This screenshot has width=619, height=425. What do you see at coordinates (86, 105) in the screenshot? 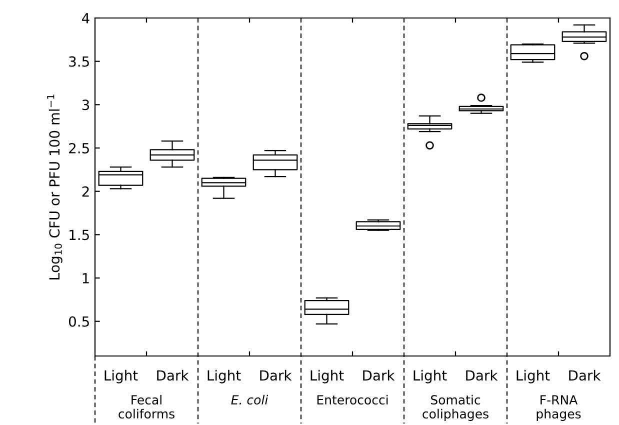
I see `y-tick-label: 3` at bounding box center [86, 105].